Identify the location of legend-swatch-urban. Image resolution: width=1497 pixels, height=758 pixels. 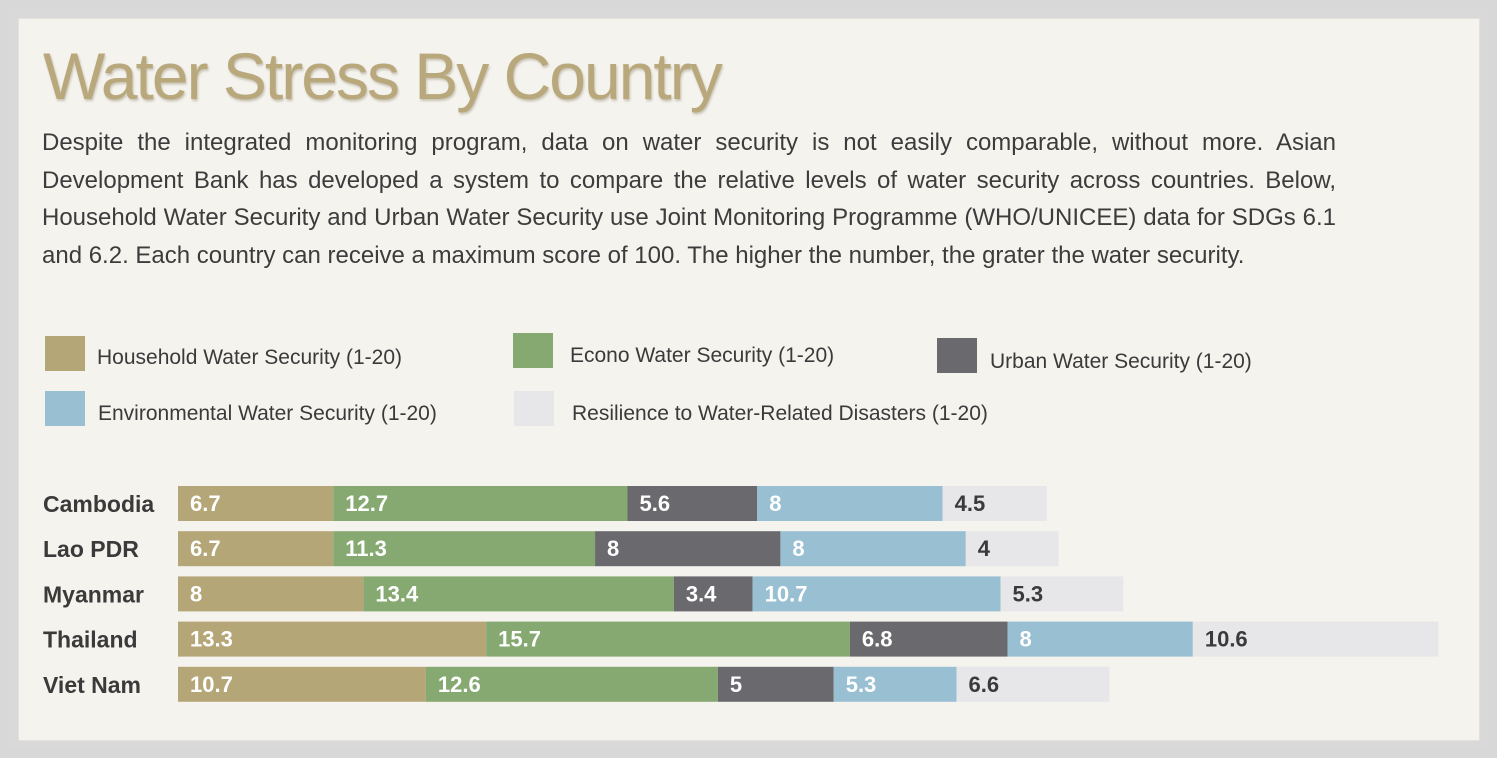
(957, 355).